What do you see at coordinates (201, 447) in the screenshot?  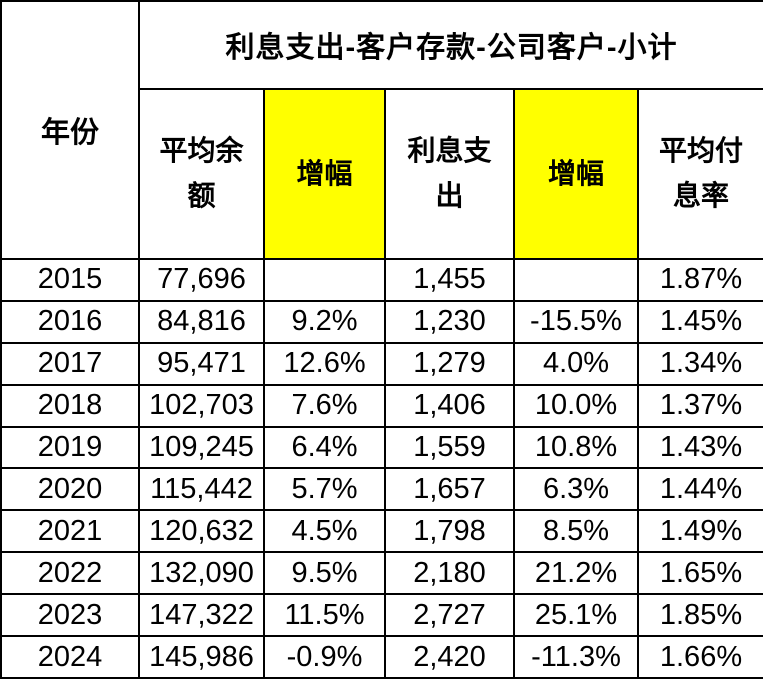 I see `value-cell: 109,245` at bounding box center [201, 447].